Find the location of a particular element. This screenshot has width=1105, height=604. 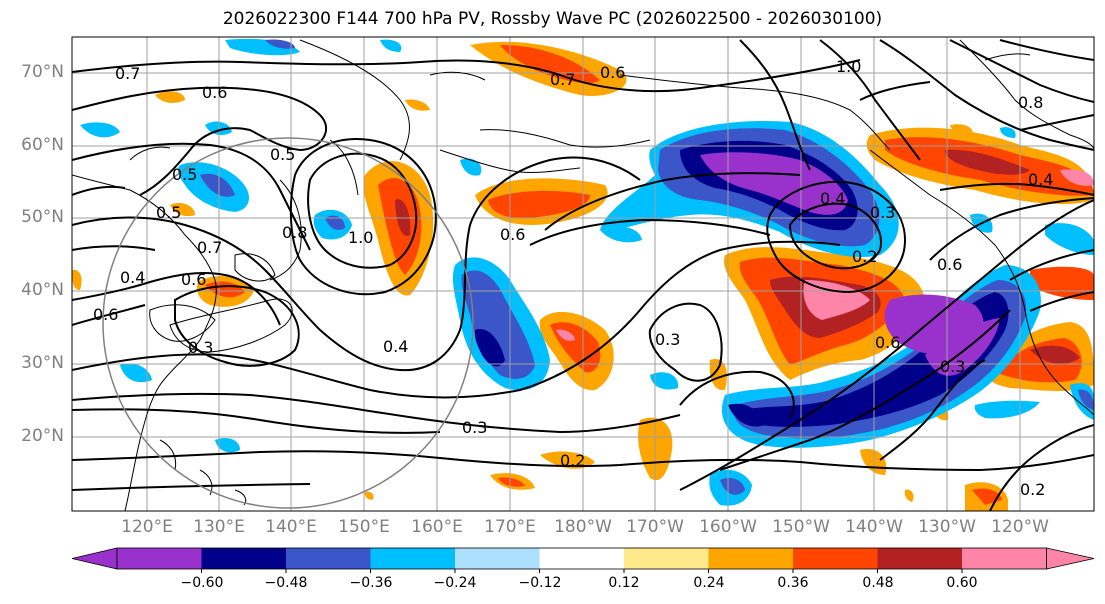

colorbar-tick-label: 0.36 is located at coordinates (793, 583).